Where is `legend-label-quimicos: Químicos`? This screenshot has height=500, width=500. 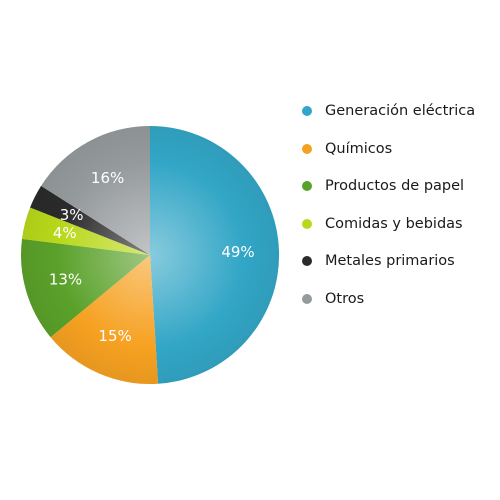 legend-label-quimicos: Químicos is located at coordinates (359, 148).